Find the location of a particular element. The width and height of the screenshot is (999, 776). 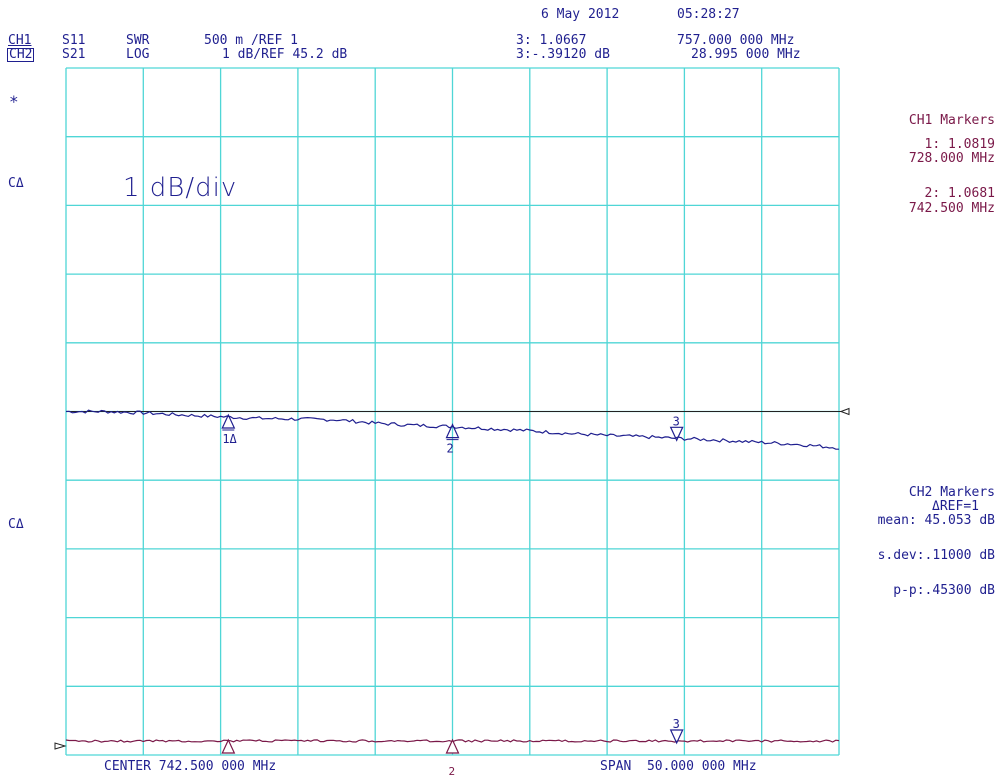

ch2-reference-arrow is located at coordinates (844, 411).